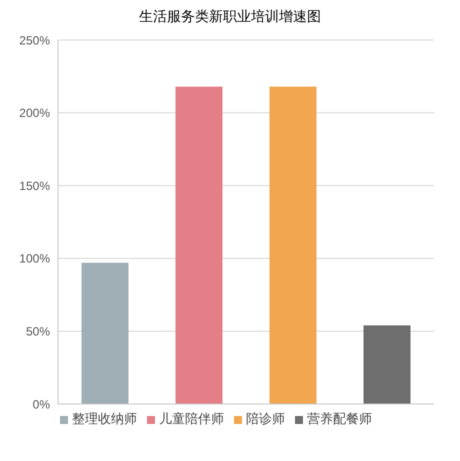 This screenshot has width=460, height=461. I want to click on legend-label: 整理收纳师, so click(104, 418).